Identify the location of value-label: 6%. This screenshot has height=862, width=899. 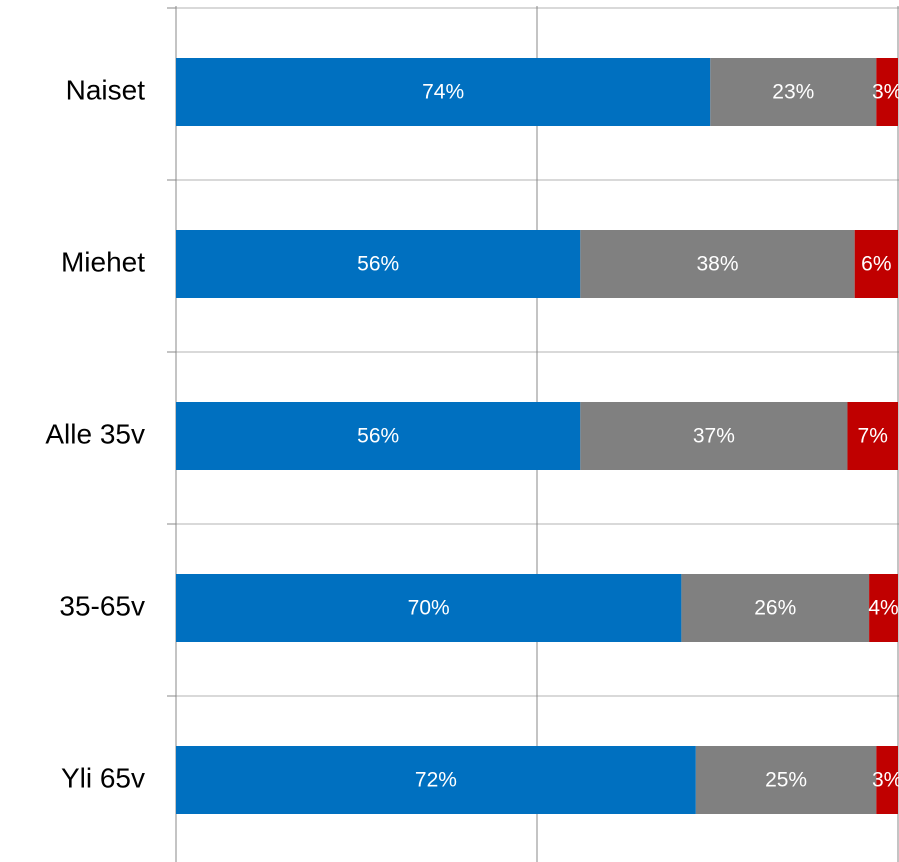
(876, 264).